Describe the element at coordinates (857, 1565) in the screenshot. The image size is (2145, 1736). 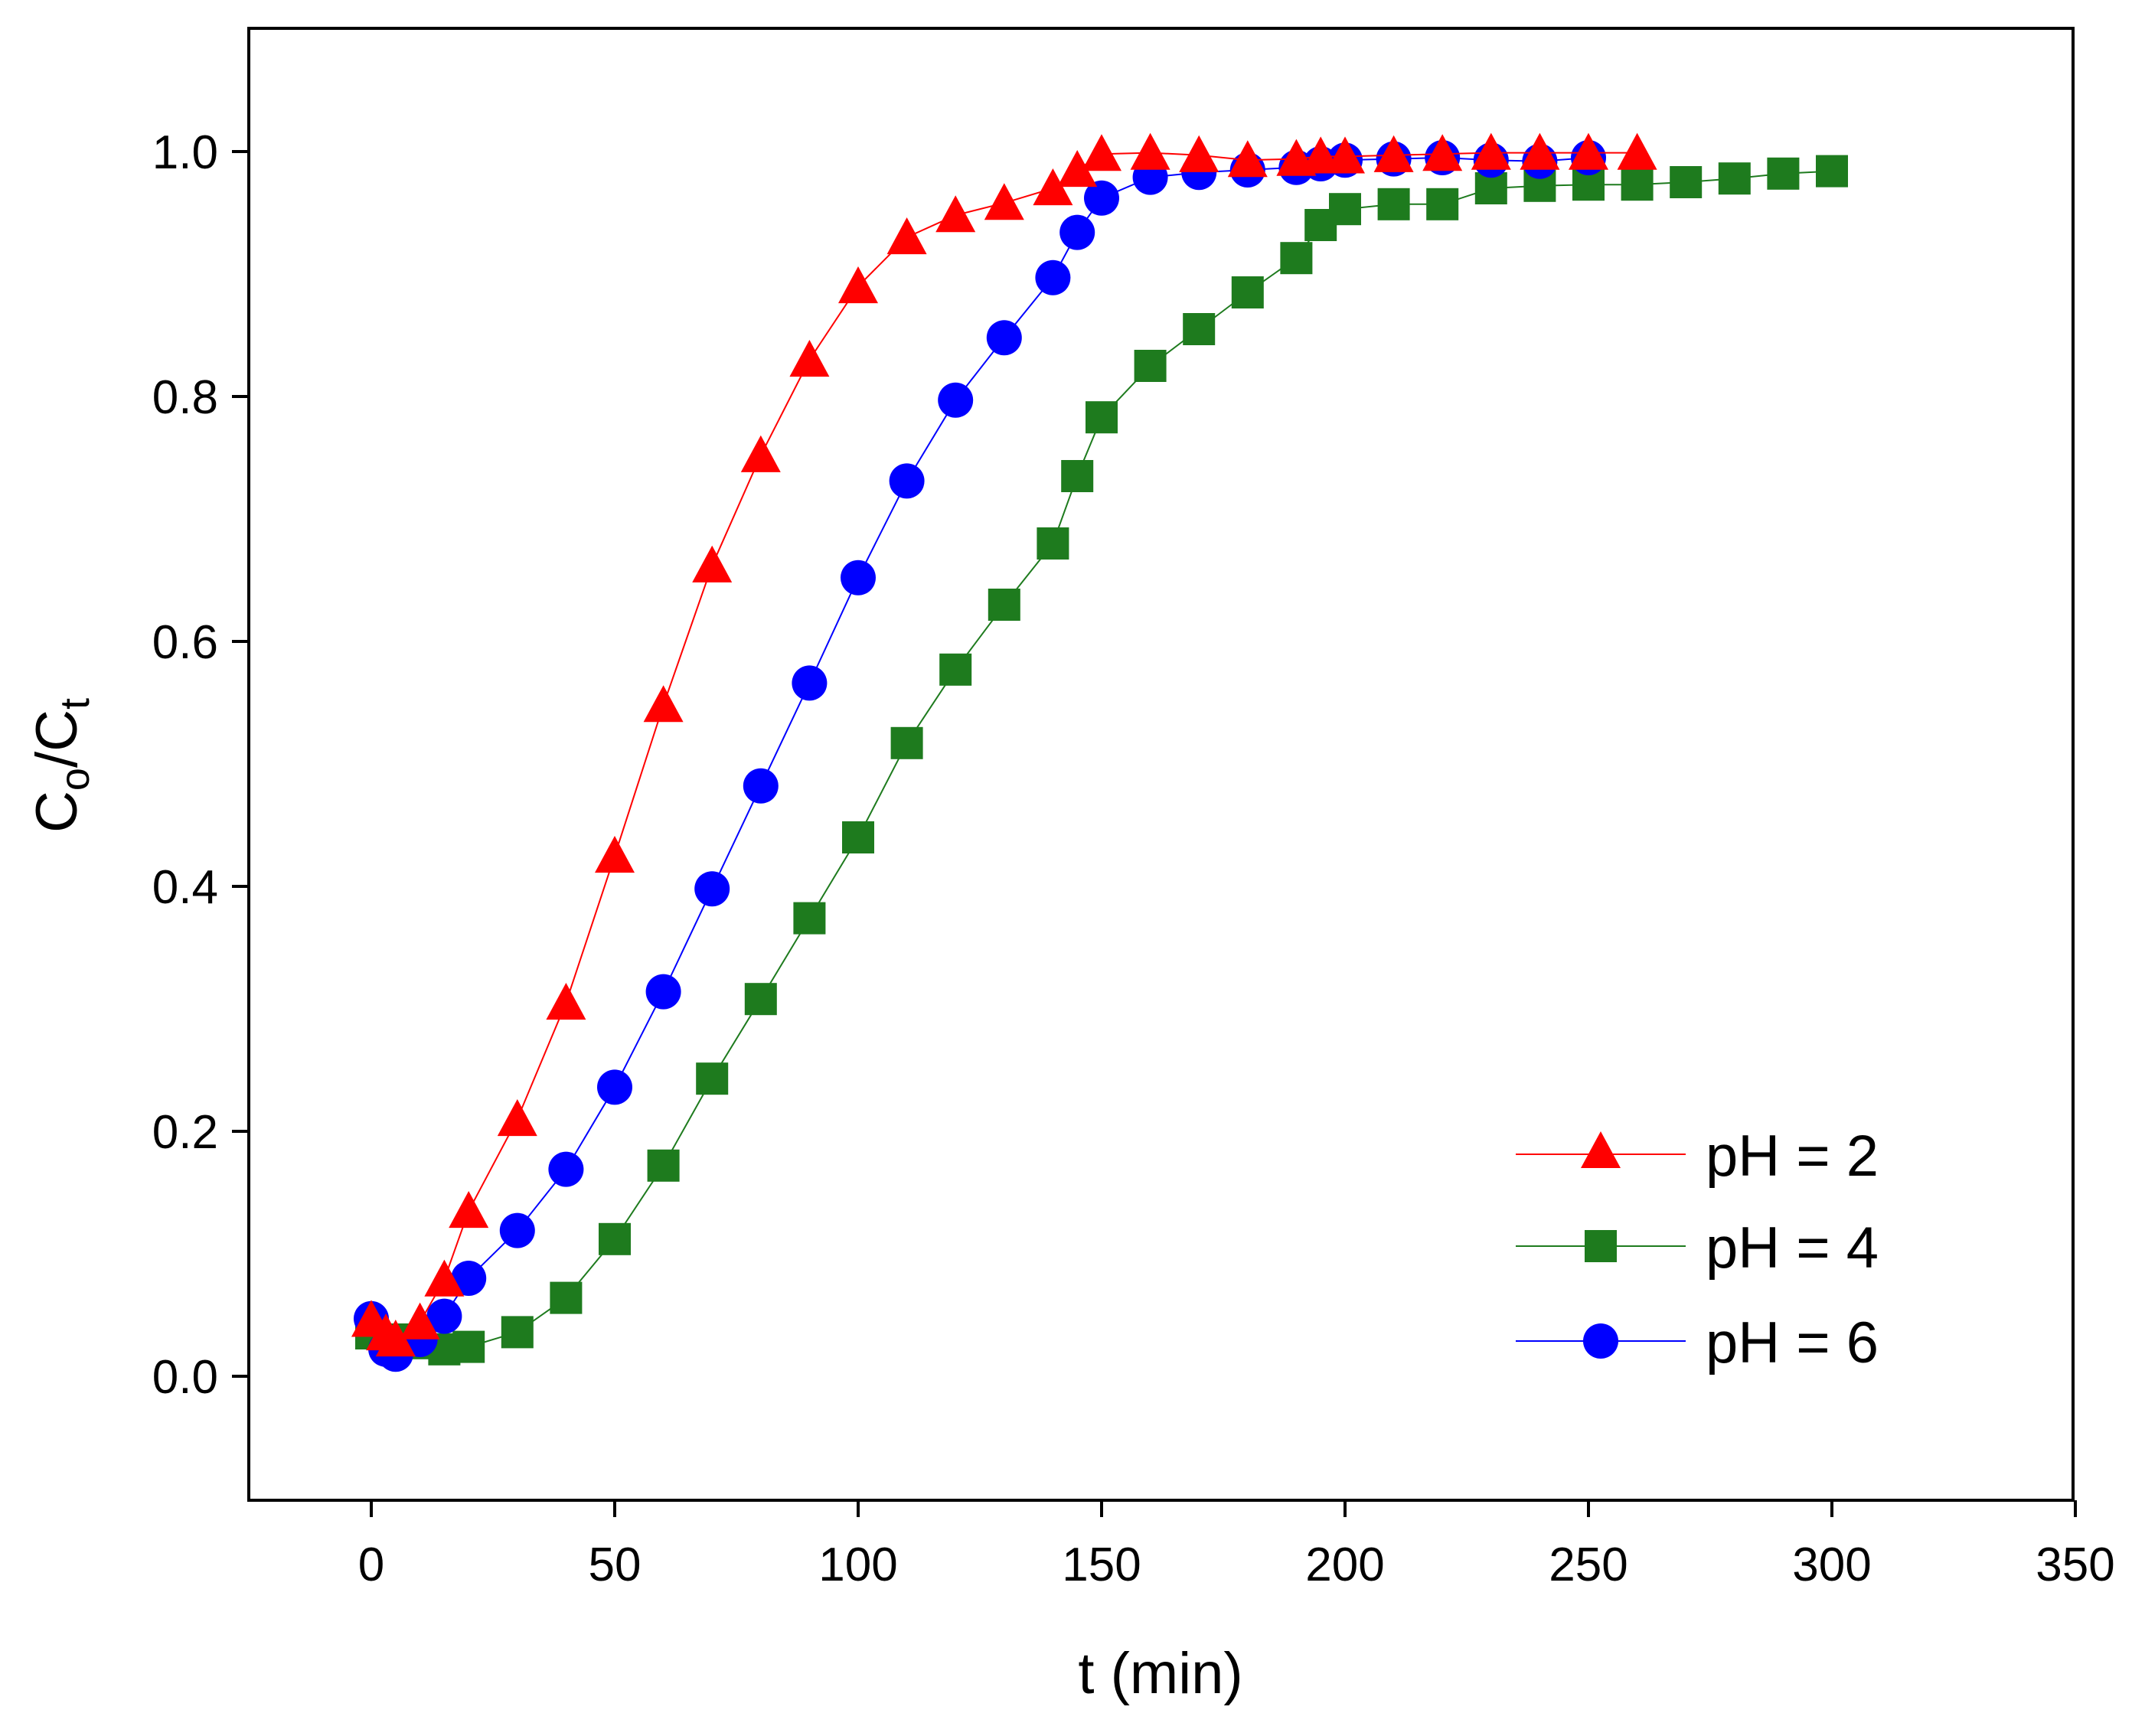
I see `x-tick-label: 100` at that location.